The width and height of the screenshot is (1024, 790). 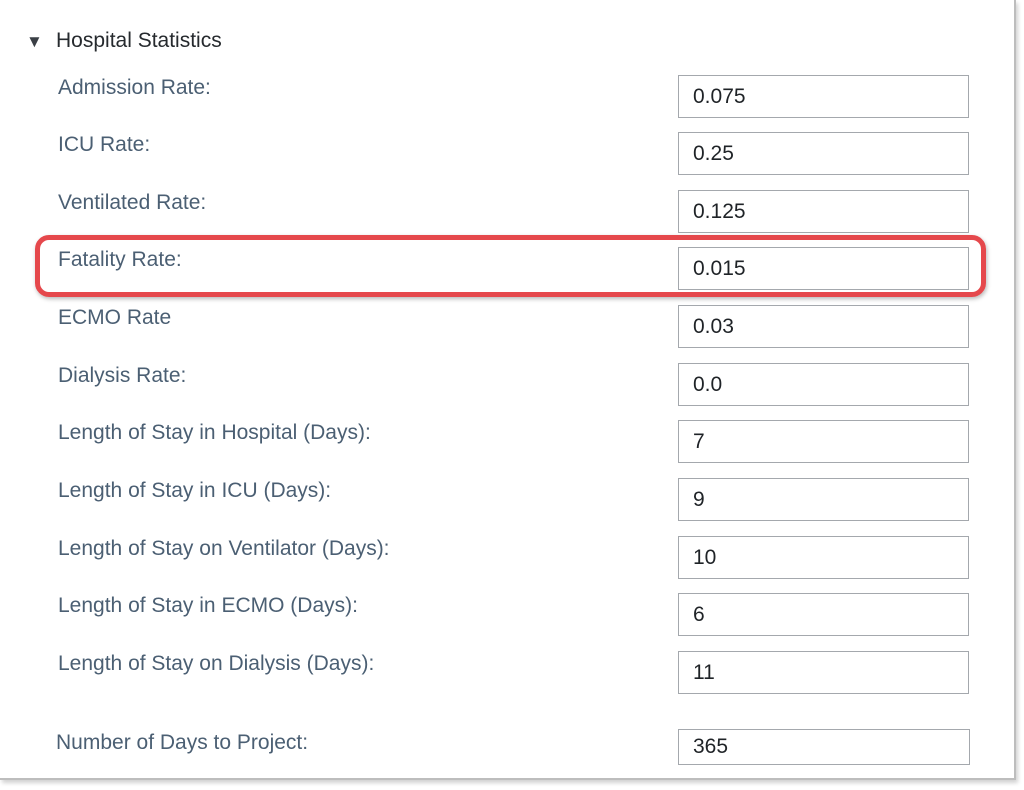 I want to click on stay-ventilator-label: Length of Stay on Ventilator (Days):, so click(x=224, y=548).